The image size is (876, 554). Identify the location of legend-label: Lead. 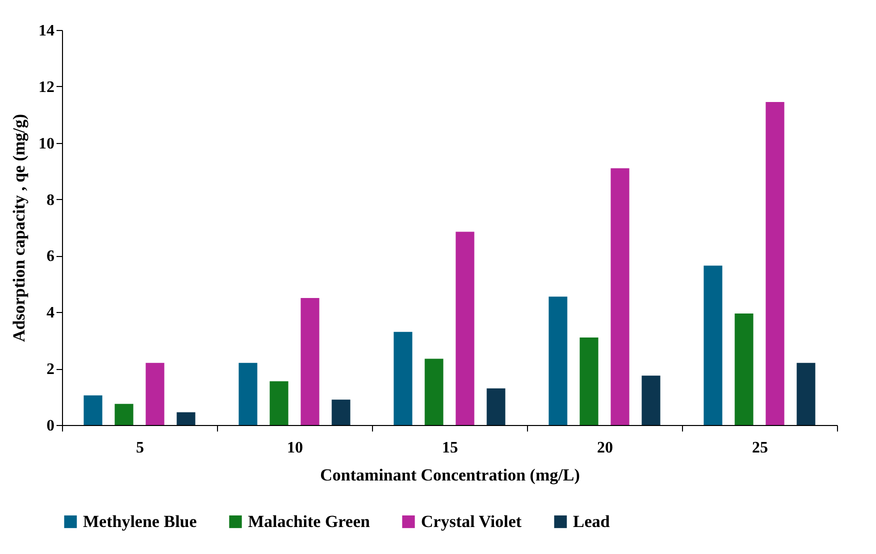
(591, 521).